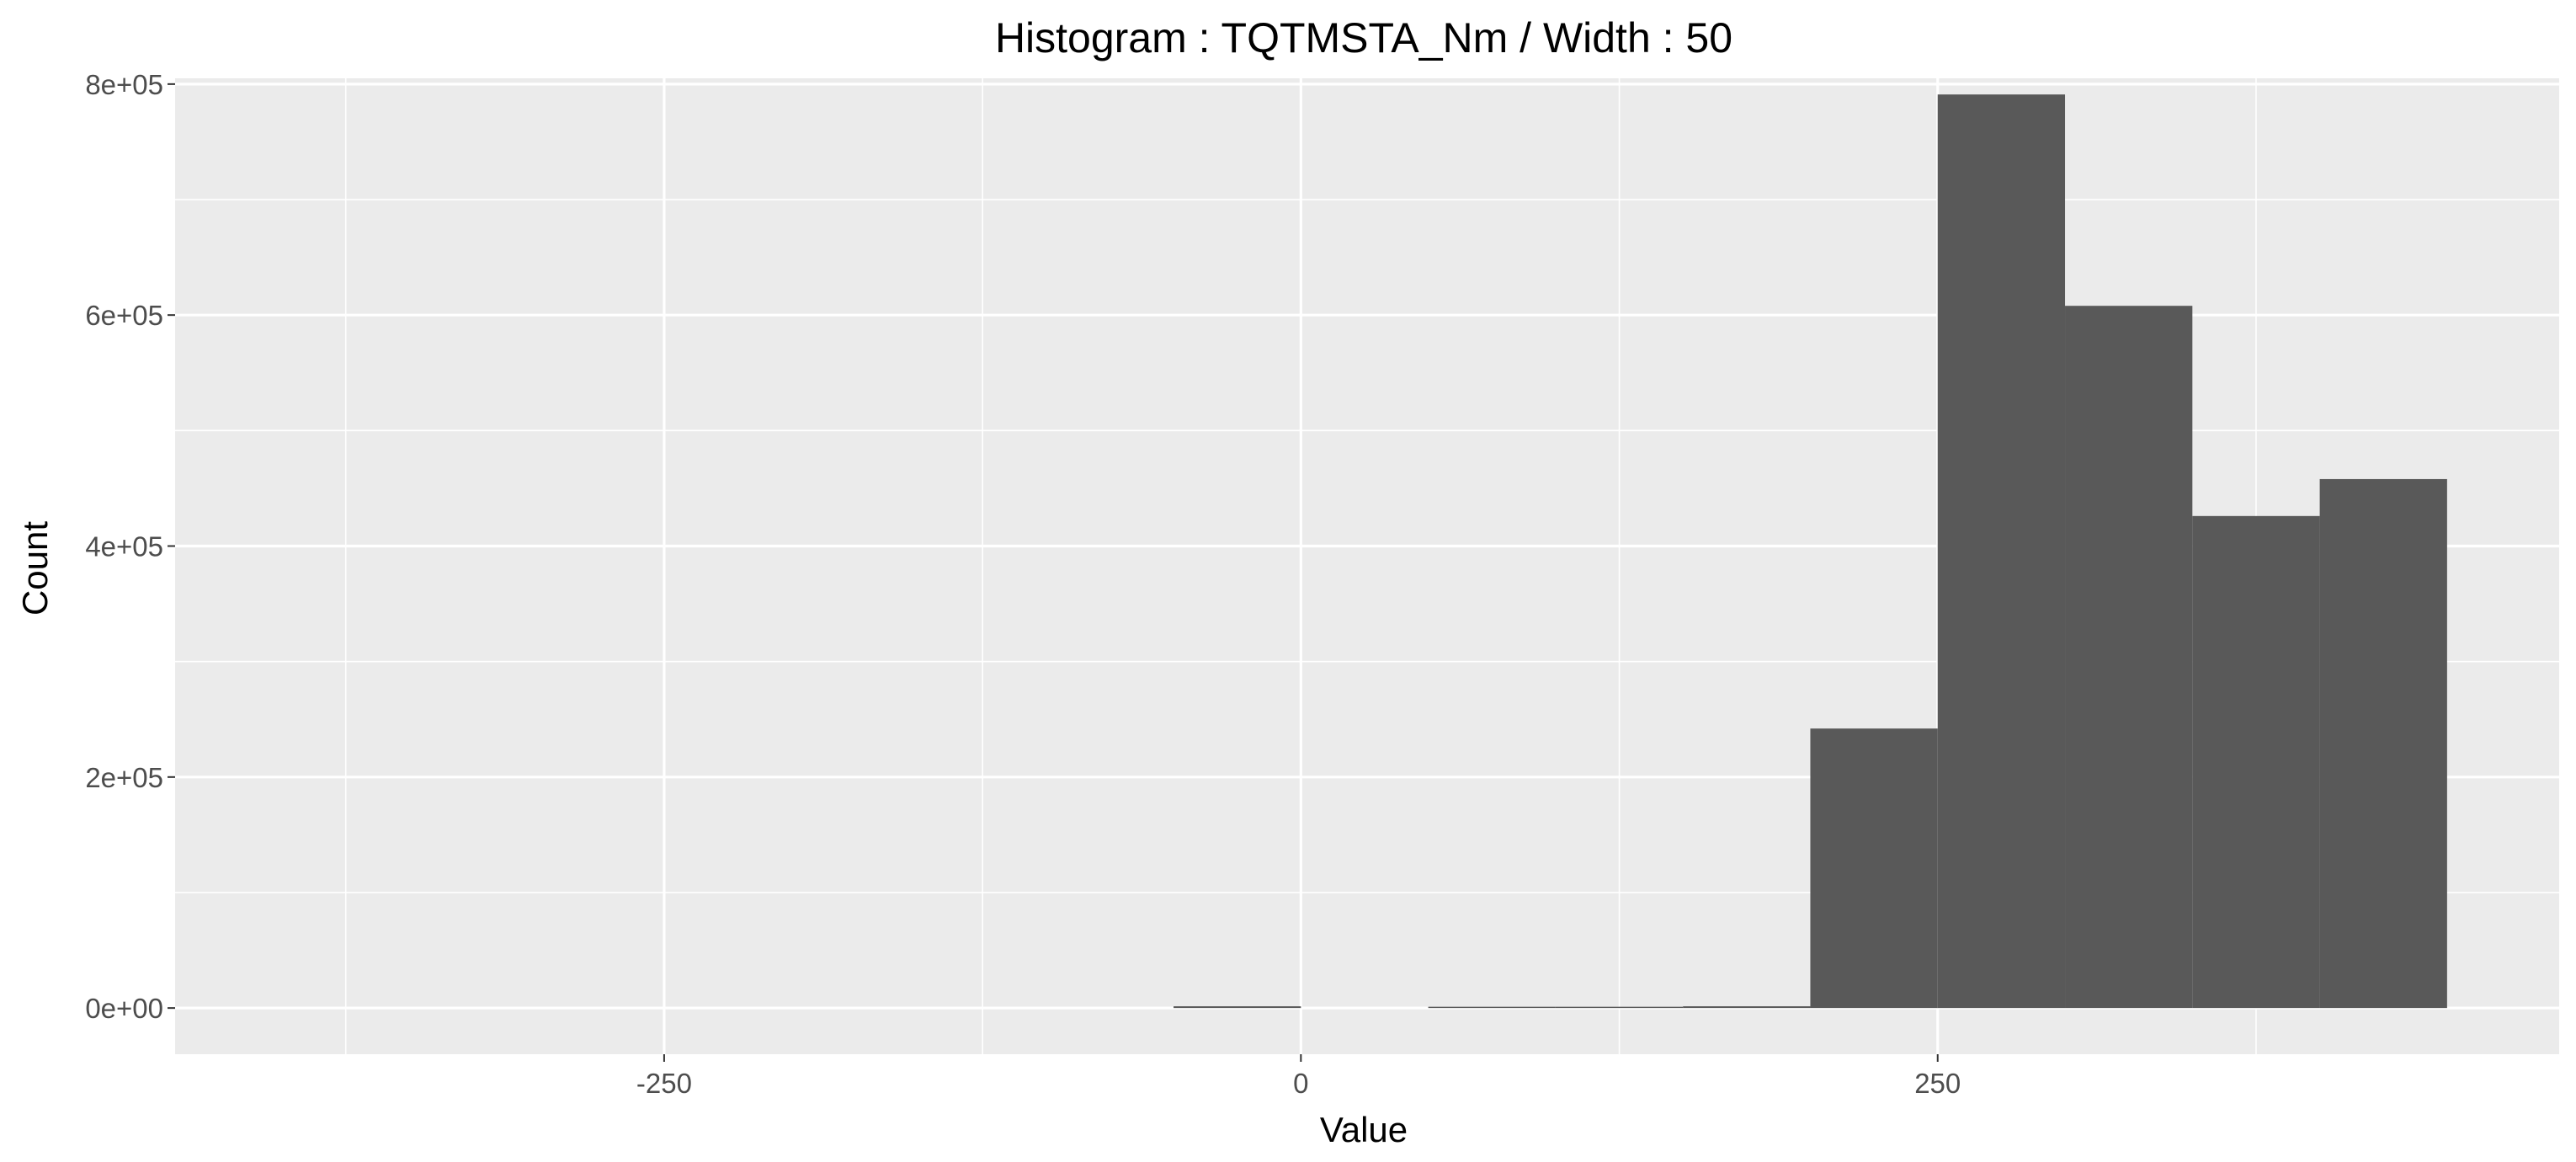 This screenshot has width=2576, height=1162. I want to click on y-axis-ticks: 0e+00 2e+05 4e+05 6e+05 8e+05, so click(130, 546).